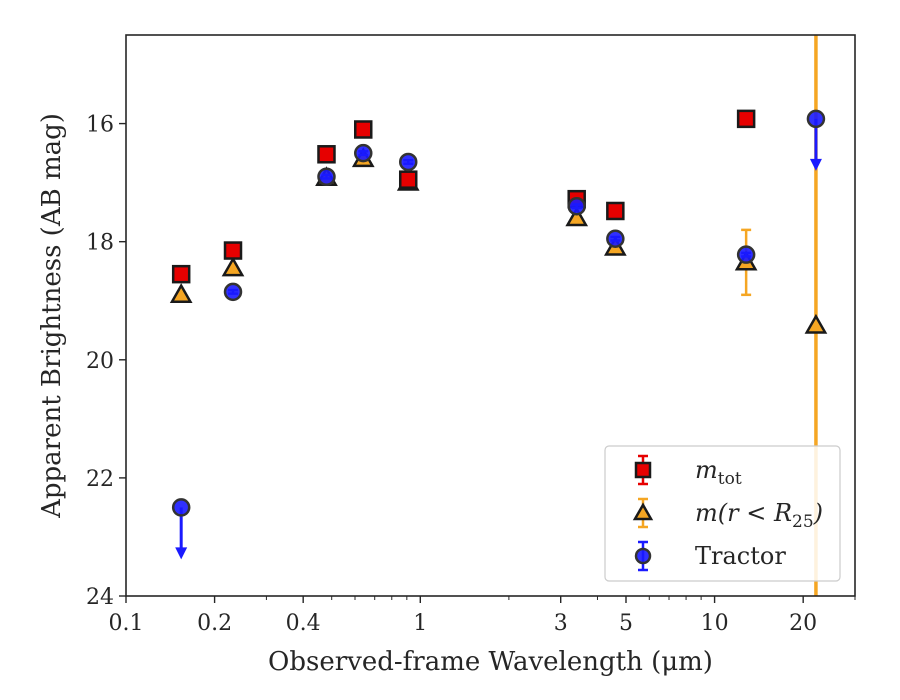 Image resolution: width=900 pixels, height=700 pixels. I want to click on y-tick-label: 24, so click(100, 597).